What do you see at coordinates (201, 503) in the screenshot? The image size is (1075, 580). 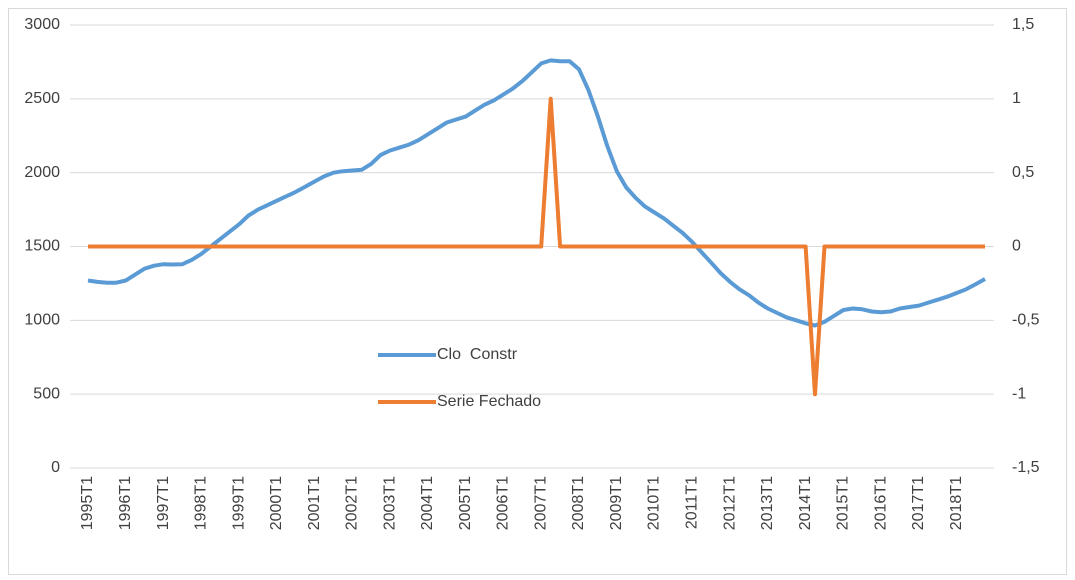 I see `x-tick-label: 1998T1` at bounding box center [201, 503].